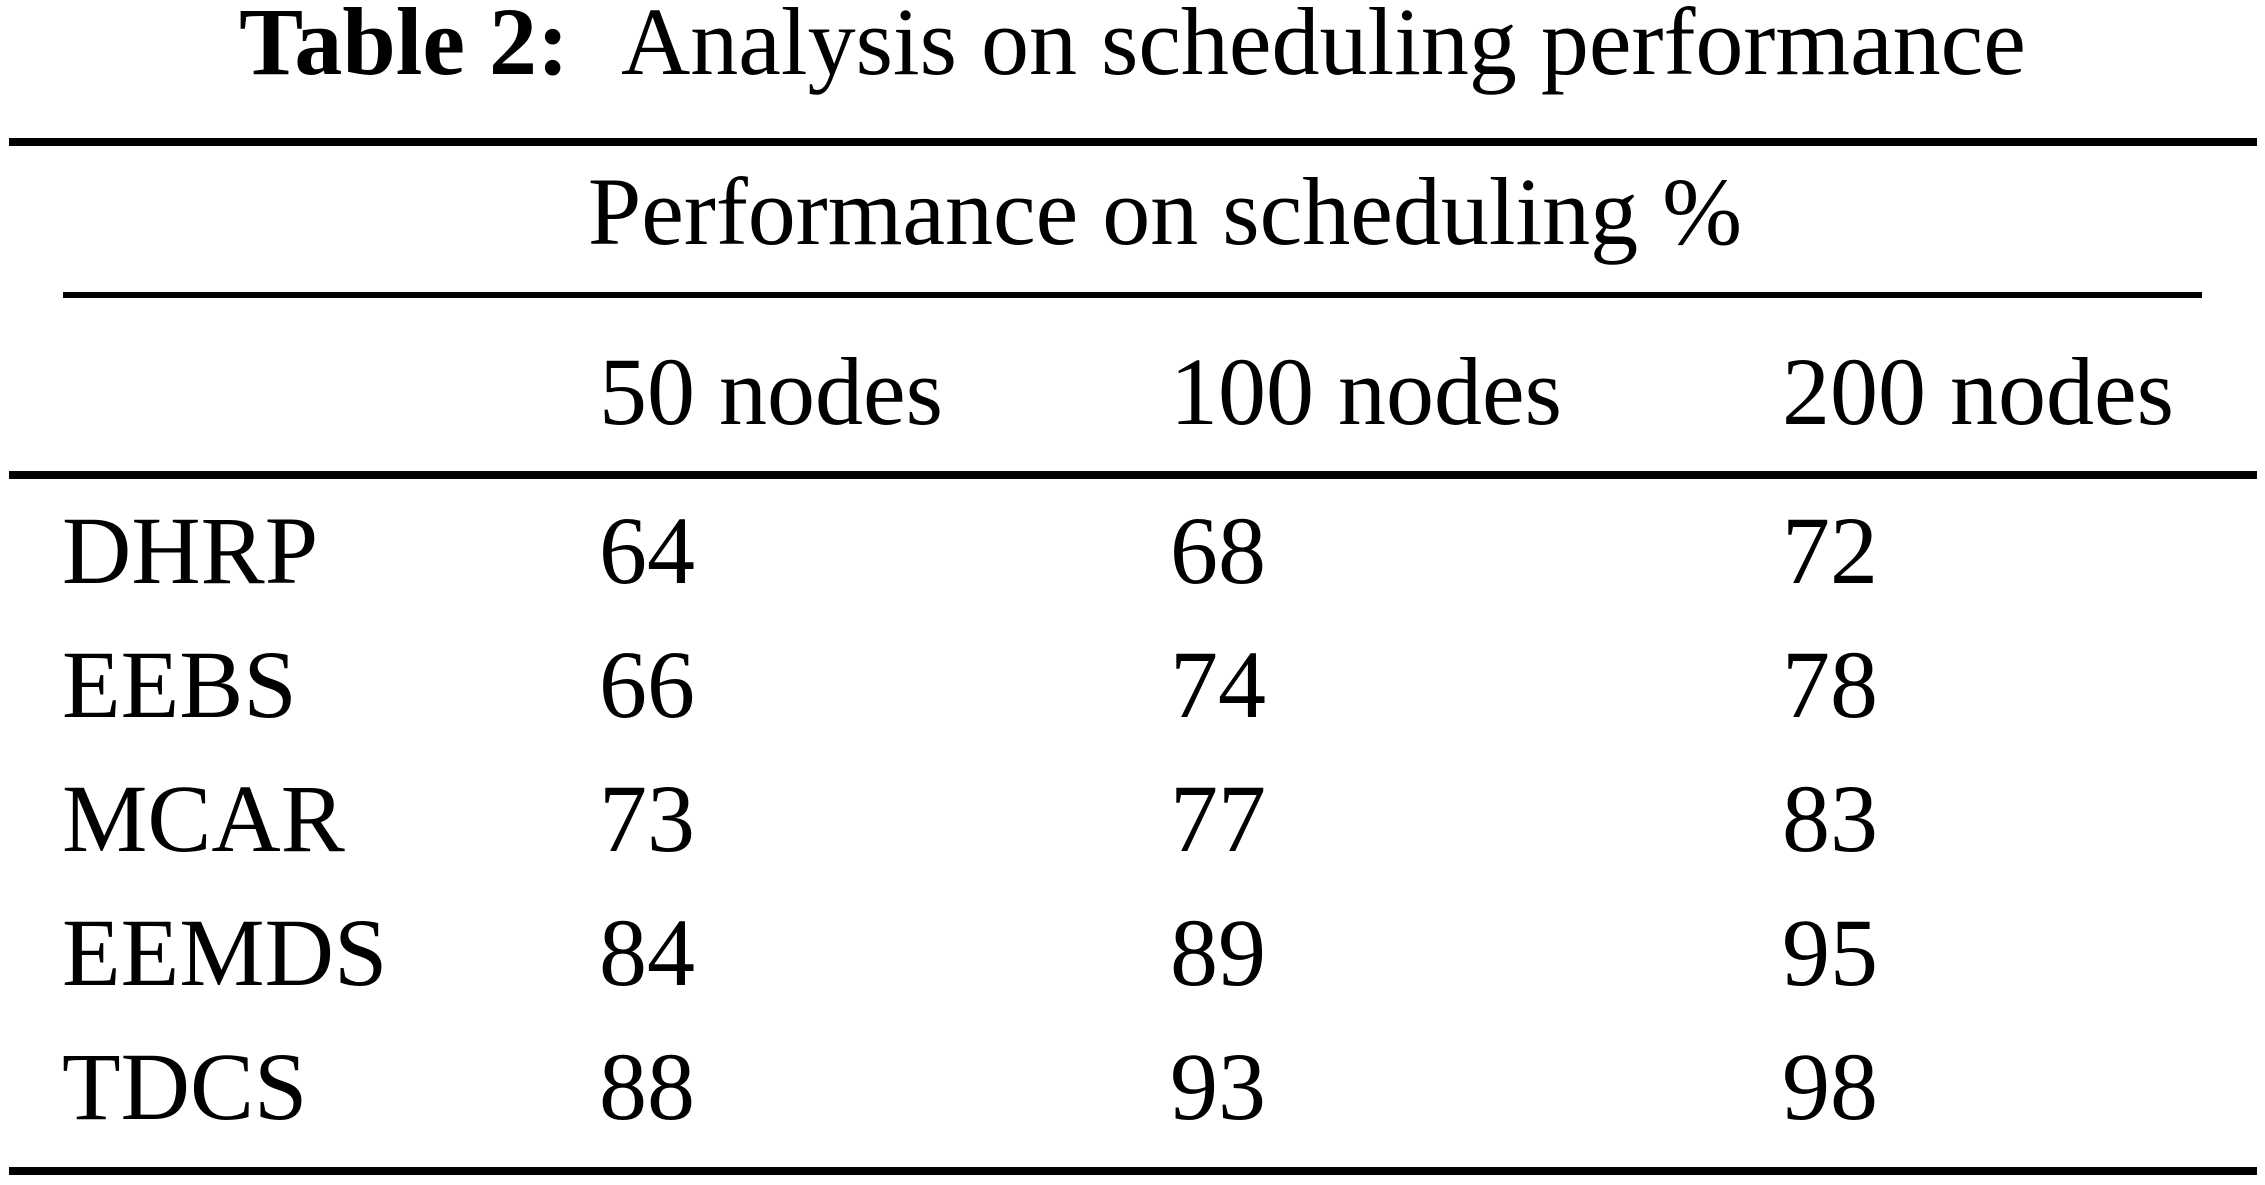 Image resolution: width=2265 pixels, height=1185 pixels. Describe the element at coordinates (1218, 1086) in the screenshot. I see `cell-100-nodes: 93` at that location.